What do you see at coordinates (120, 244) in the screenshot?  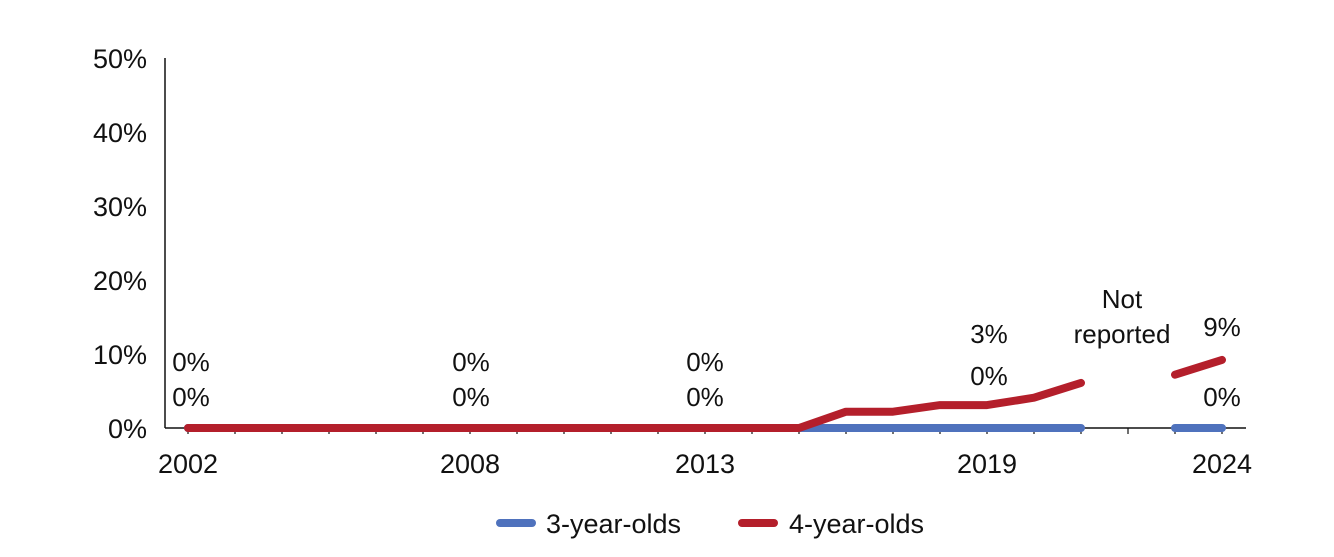 I see `y-tick-labels: 0% 10% 20% 30% 40% 50%` at bounding box center [120, 244].